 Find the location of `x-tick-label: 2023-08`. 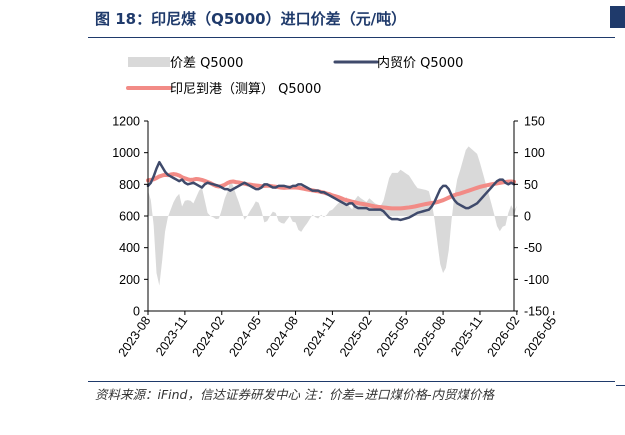

x-tick-label: 2023-08 is located at coordinates (135, 337).